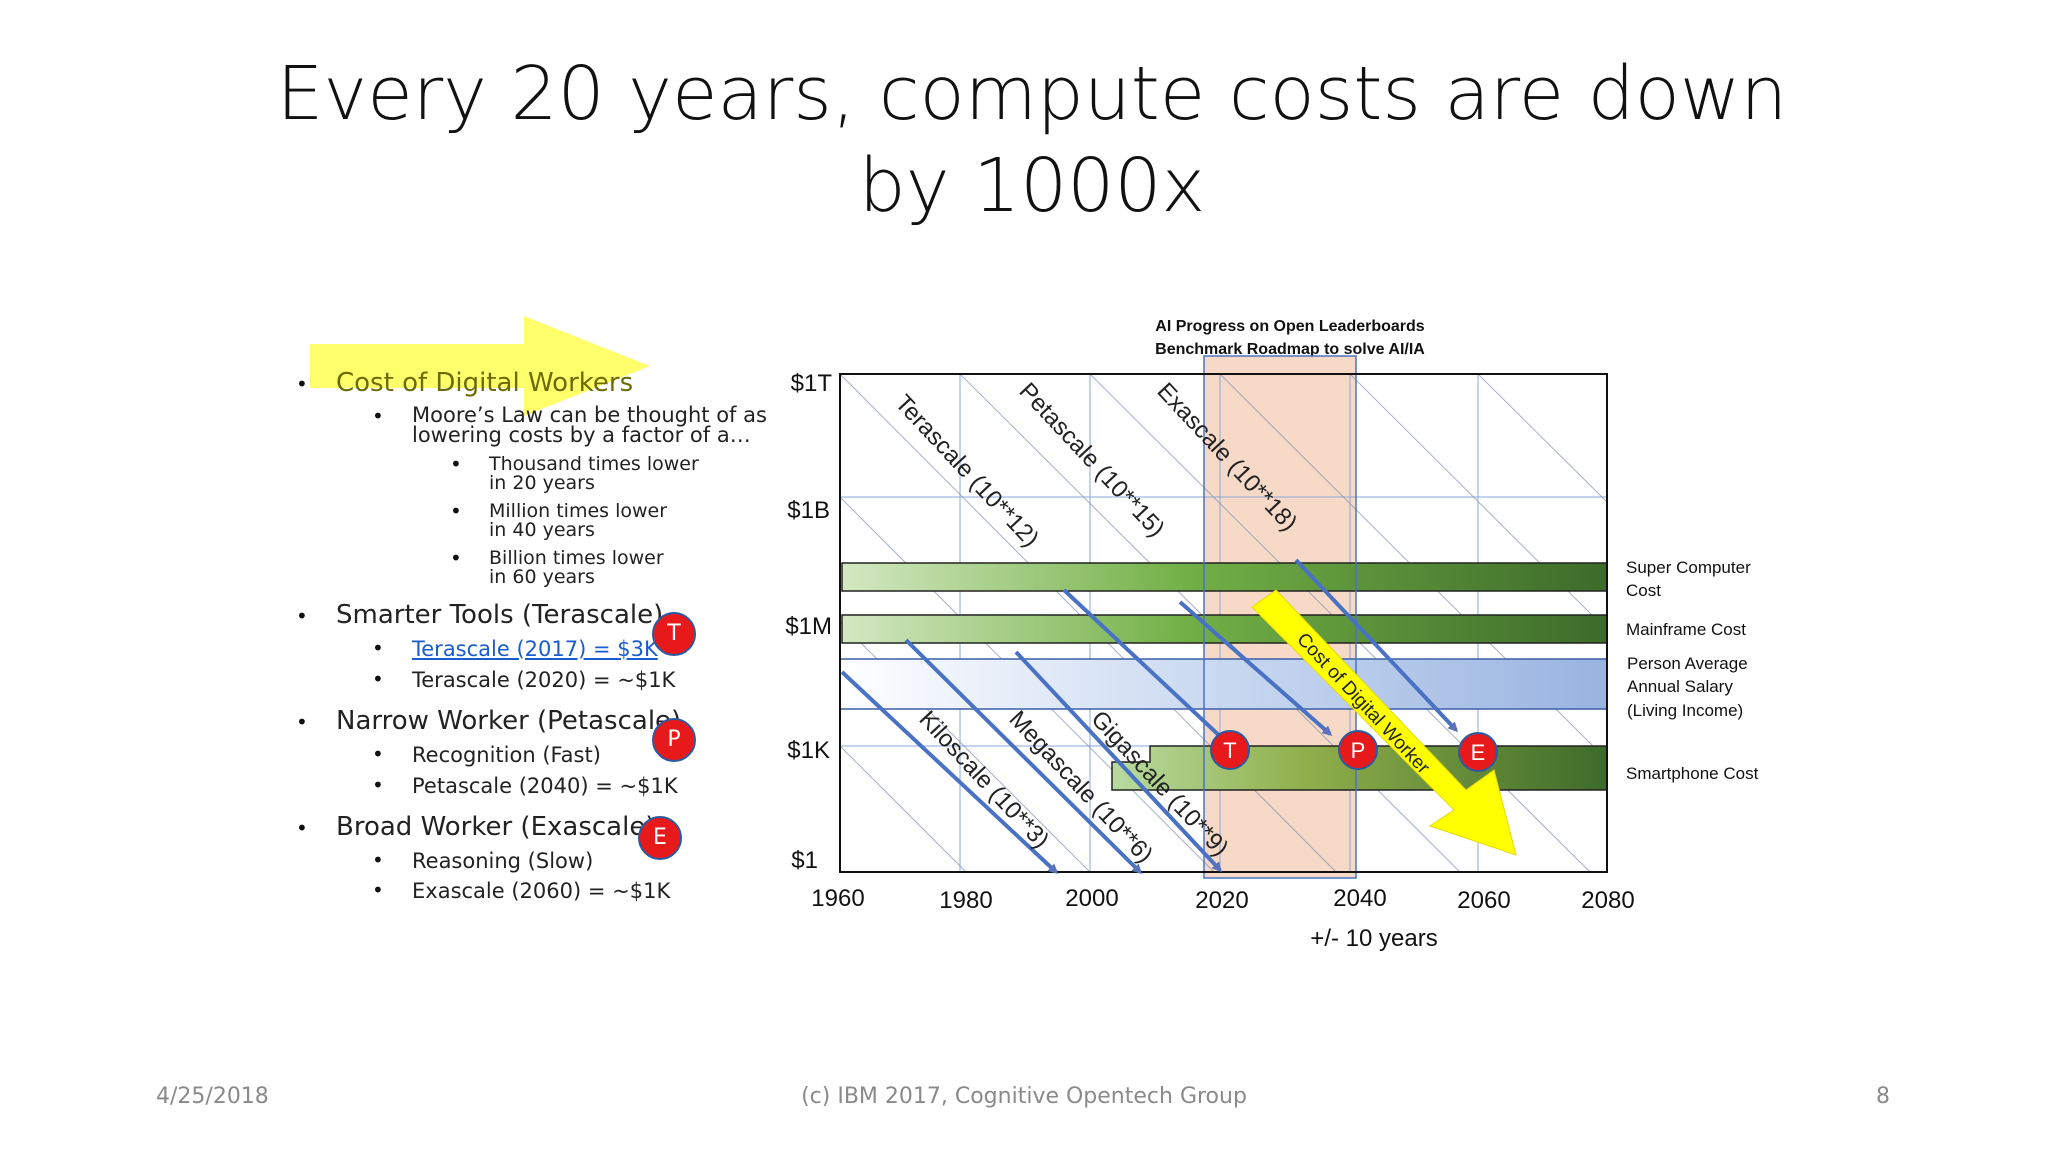 The width and height of the screenshot is (2048, 1152). Describe the element at coordinates (1290, 349) in the screenshot. I see `chart-title-line-2: Benchmark Roadmap to solve AI/IA` at that location.